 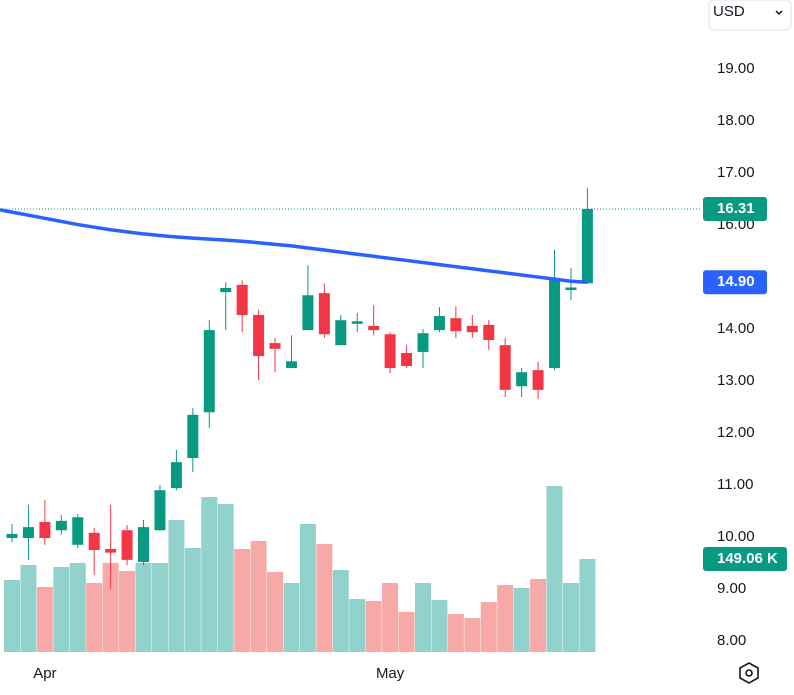 I want to click on y-tick-label: 18.00, so click(x=736, y=120).